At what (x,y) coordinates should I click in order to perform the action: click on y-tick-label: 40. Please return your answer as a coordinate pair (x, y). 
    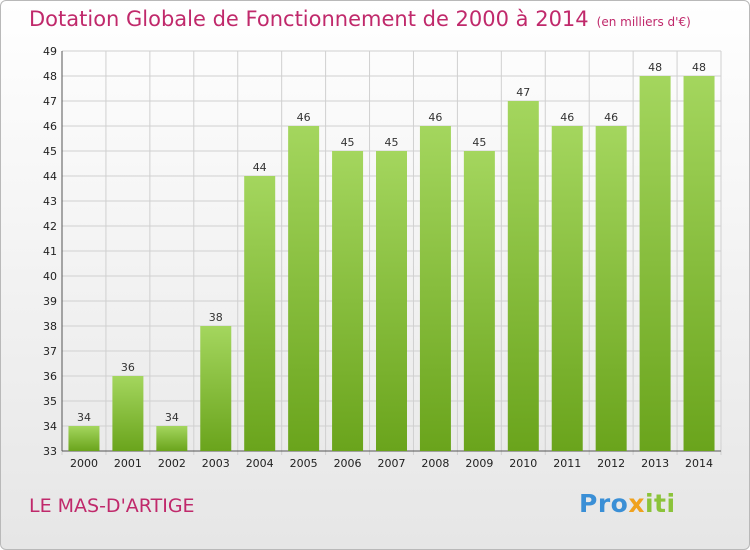
    Looking at the image, I should click on (50, 276).